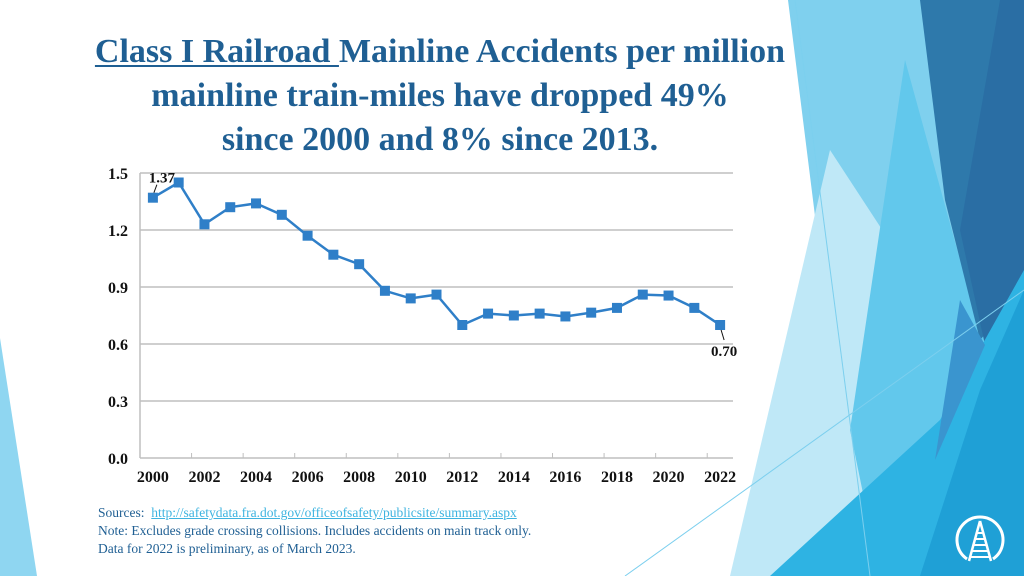  I want to click on railroad-track-icon, so click(980, 538).